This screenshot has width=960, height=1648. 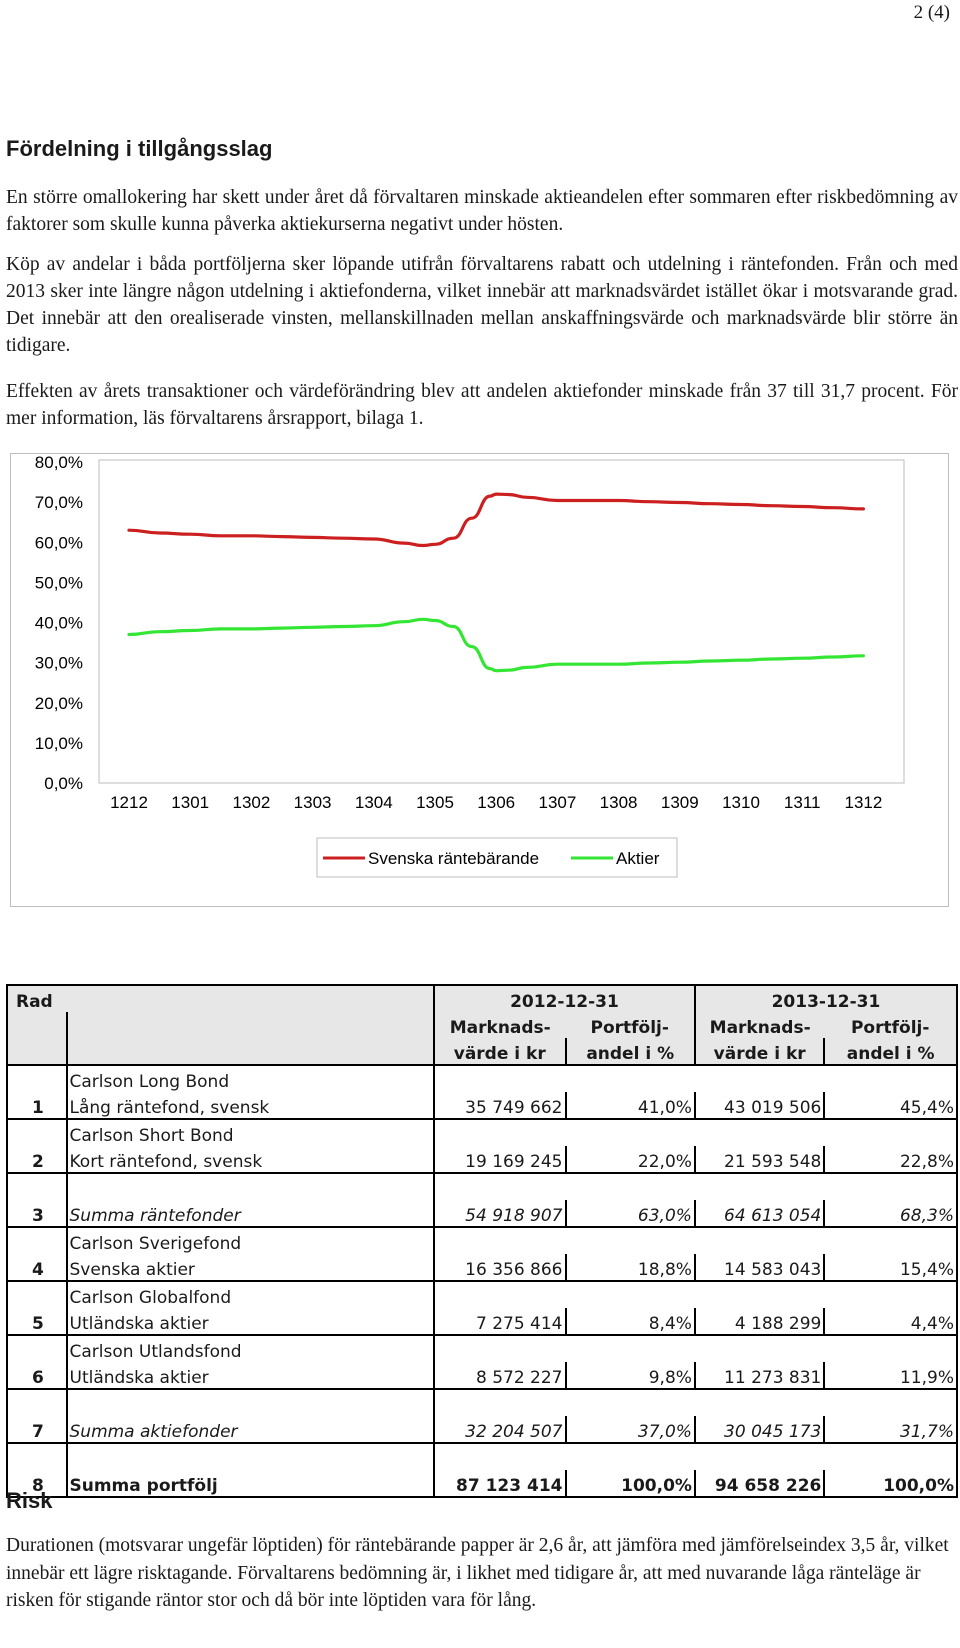 I want to click on row-number: 1, so click(x=36, y=1106).